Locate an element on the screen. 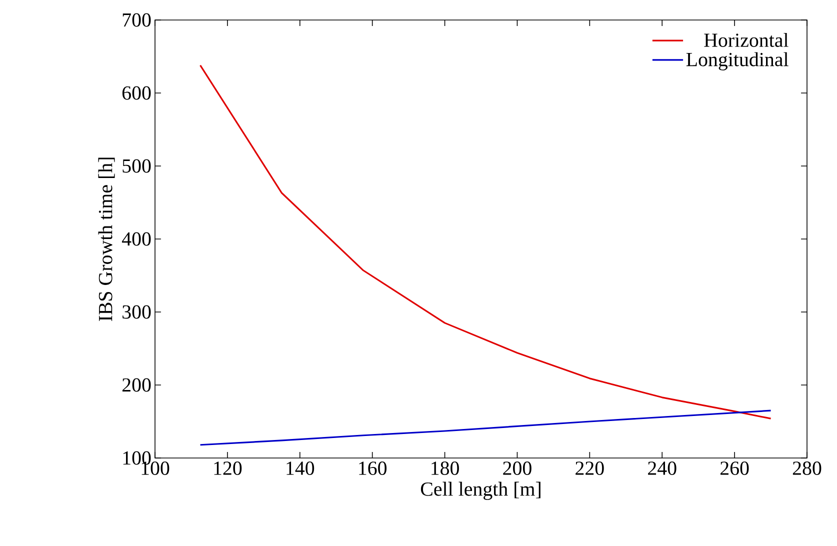 The image size is (837, 546). x-tick-label: 280 is located at coordinates (807, 468).